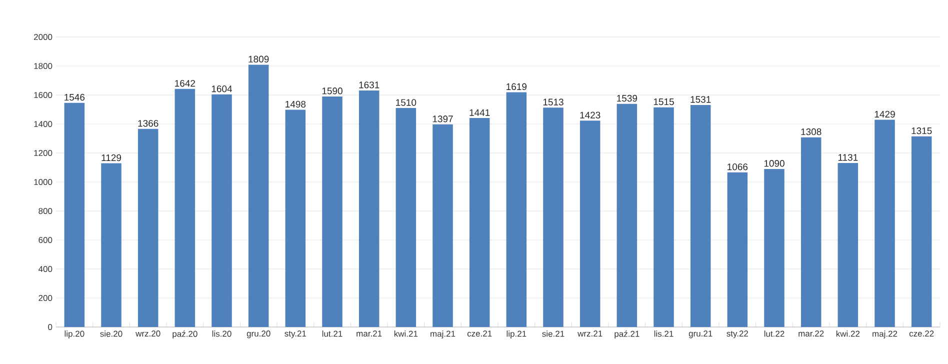  What do you see at coordinates (700, 99) in the screenshot?
I see `data-label: 1531` at bounding box center [700, 99].